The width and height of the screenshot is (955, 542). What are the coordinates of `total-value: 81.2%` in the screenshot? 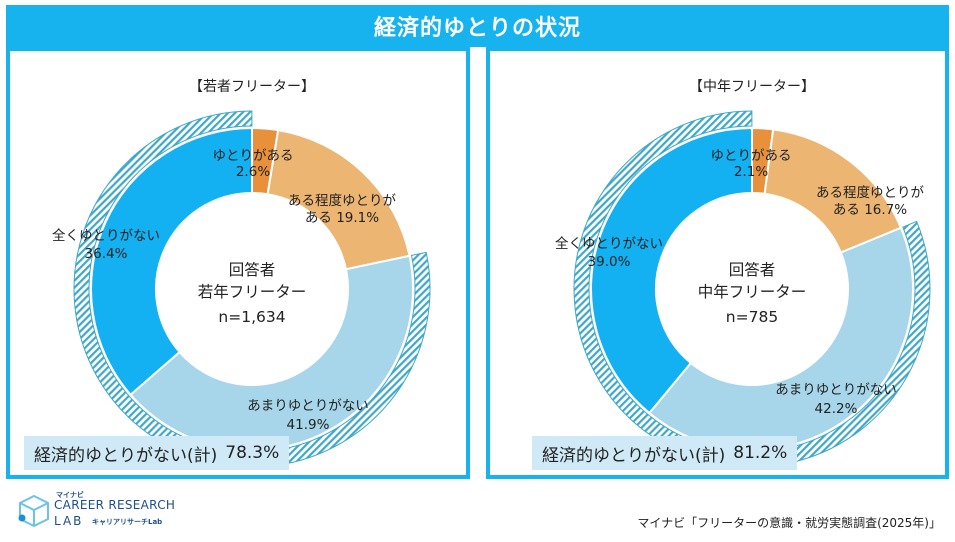 It's located at (760, 453).